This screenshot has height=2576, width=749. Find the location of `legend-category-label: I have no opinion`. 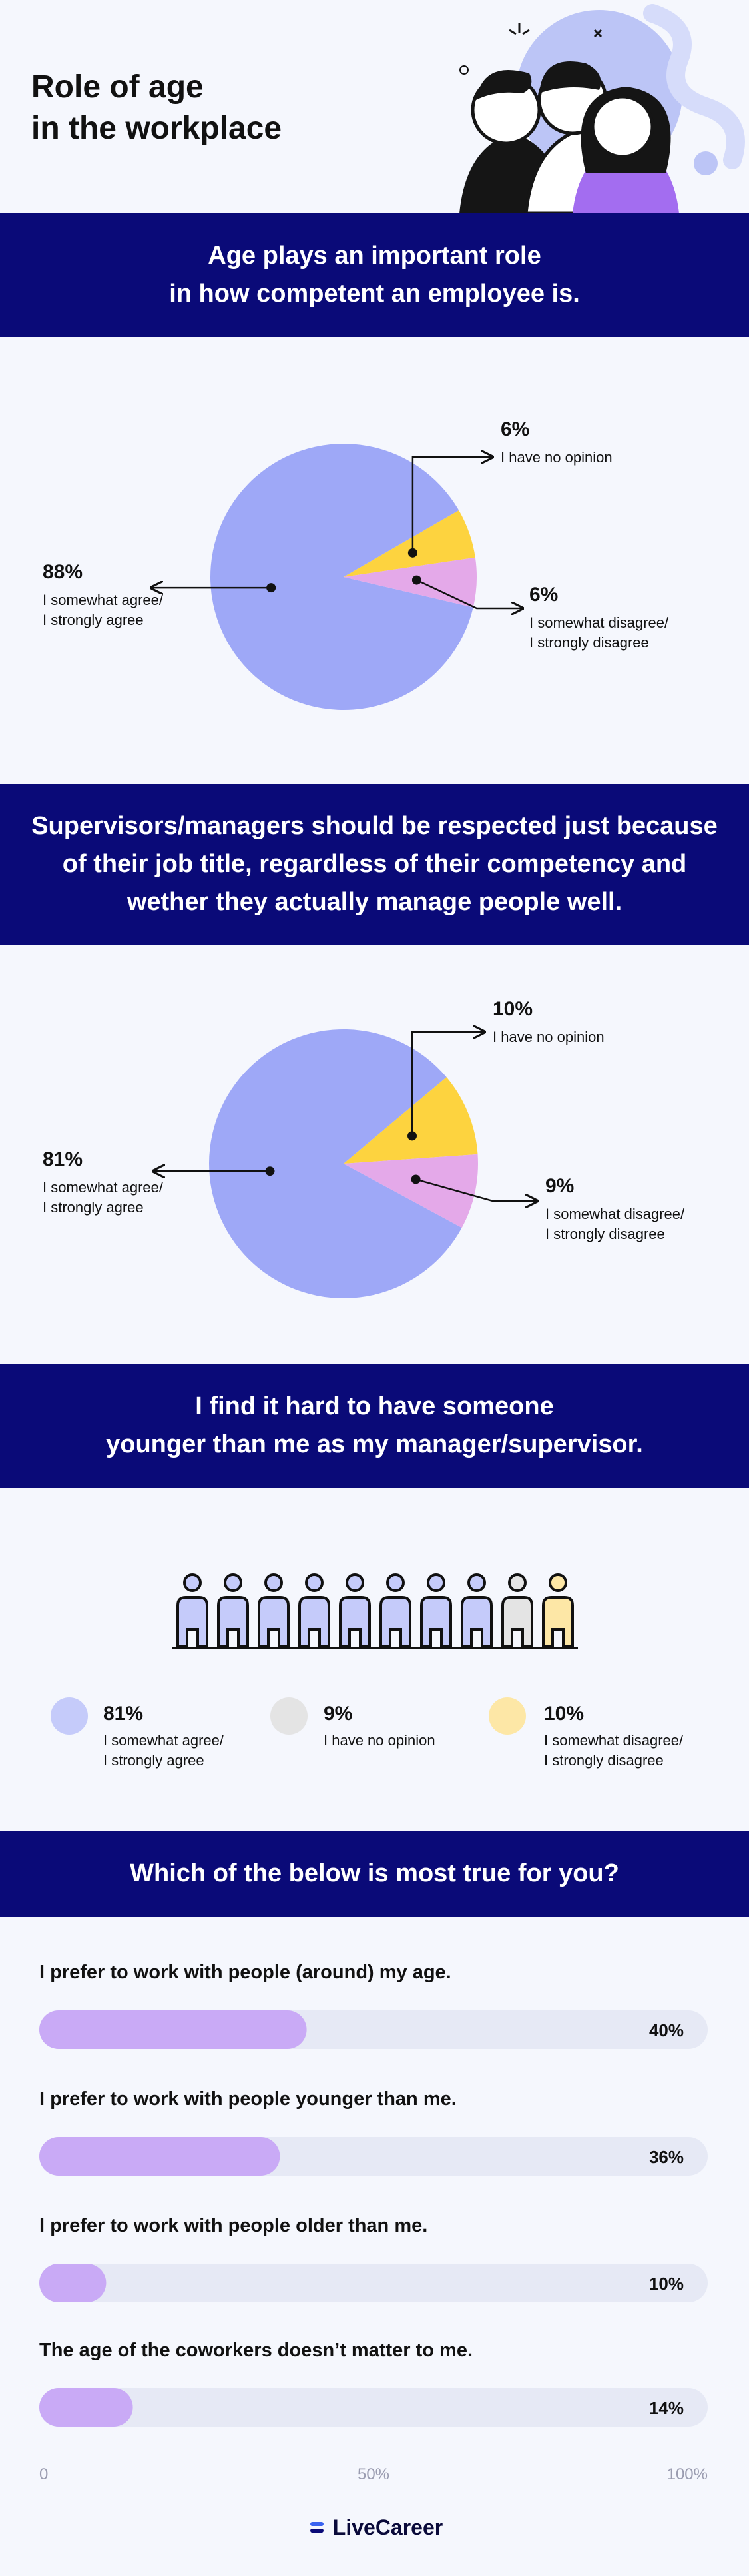

legend-category-label: I have no opinion is located at coordinates (379, 1741).